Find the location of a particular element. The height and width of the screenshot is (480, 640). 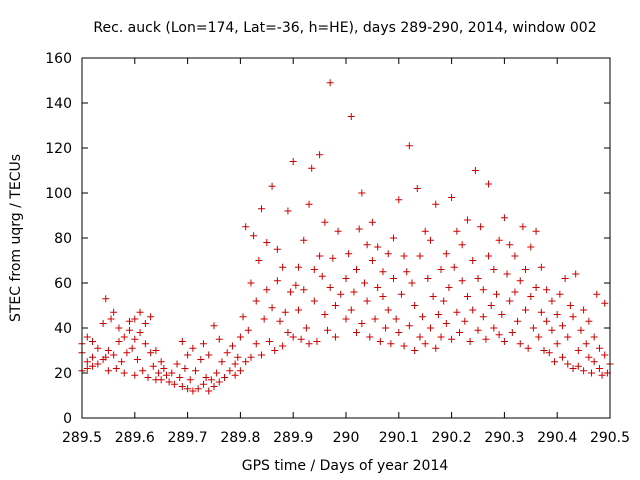

y-tick-label: 120 is located at coordinates (58, 149).